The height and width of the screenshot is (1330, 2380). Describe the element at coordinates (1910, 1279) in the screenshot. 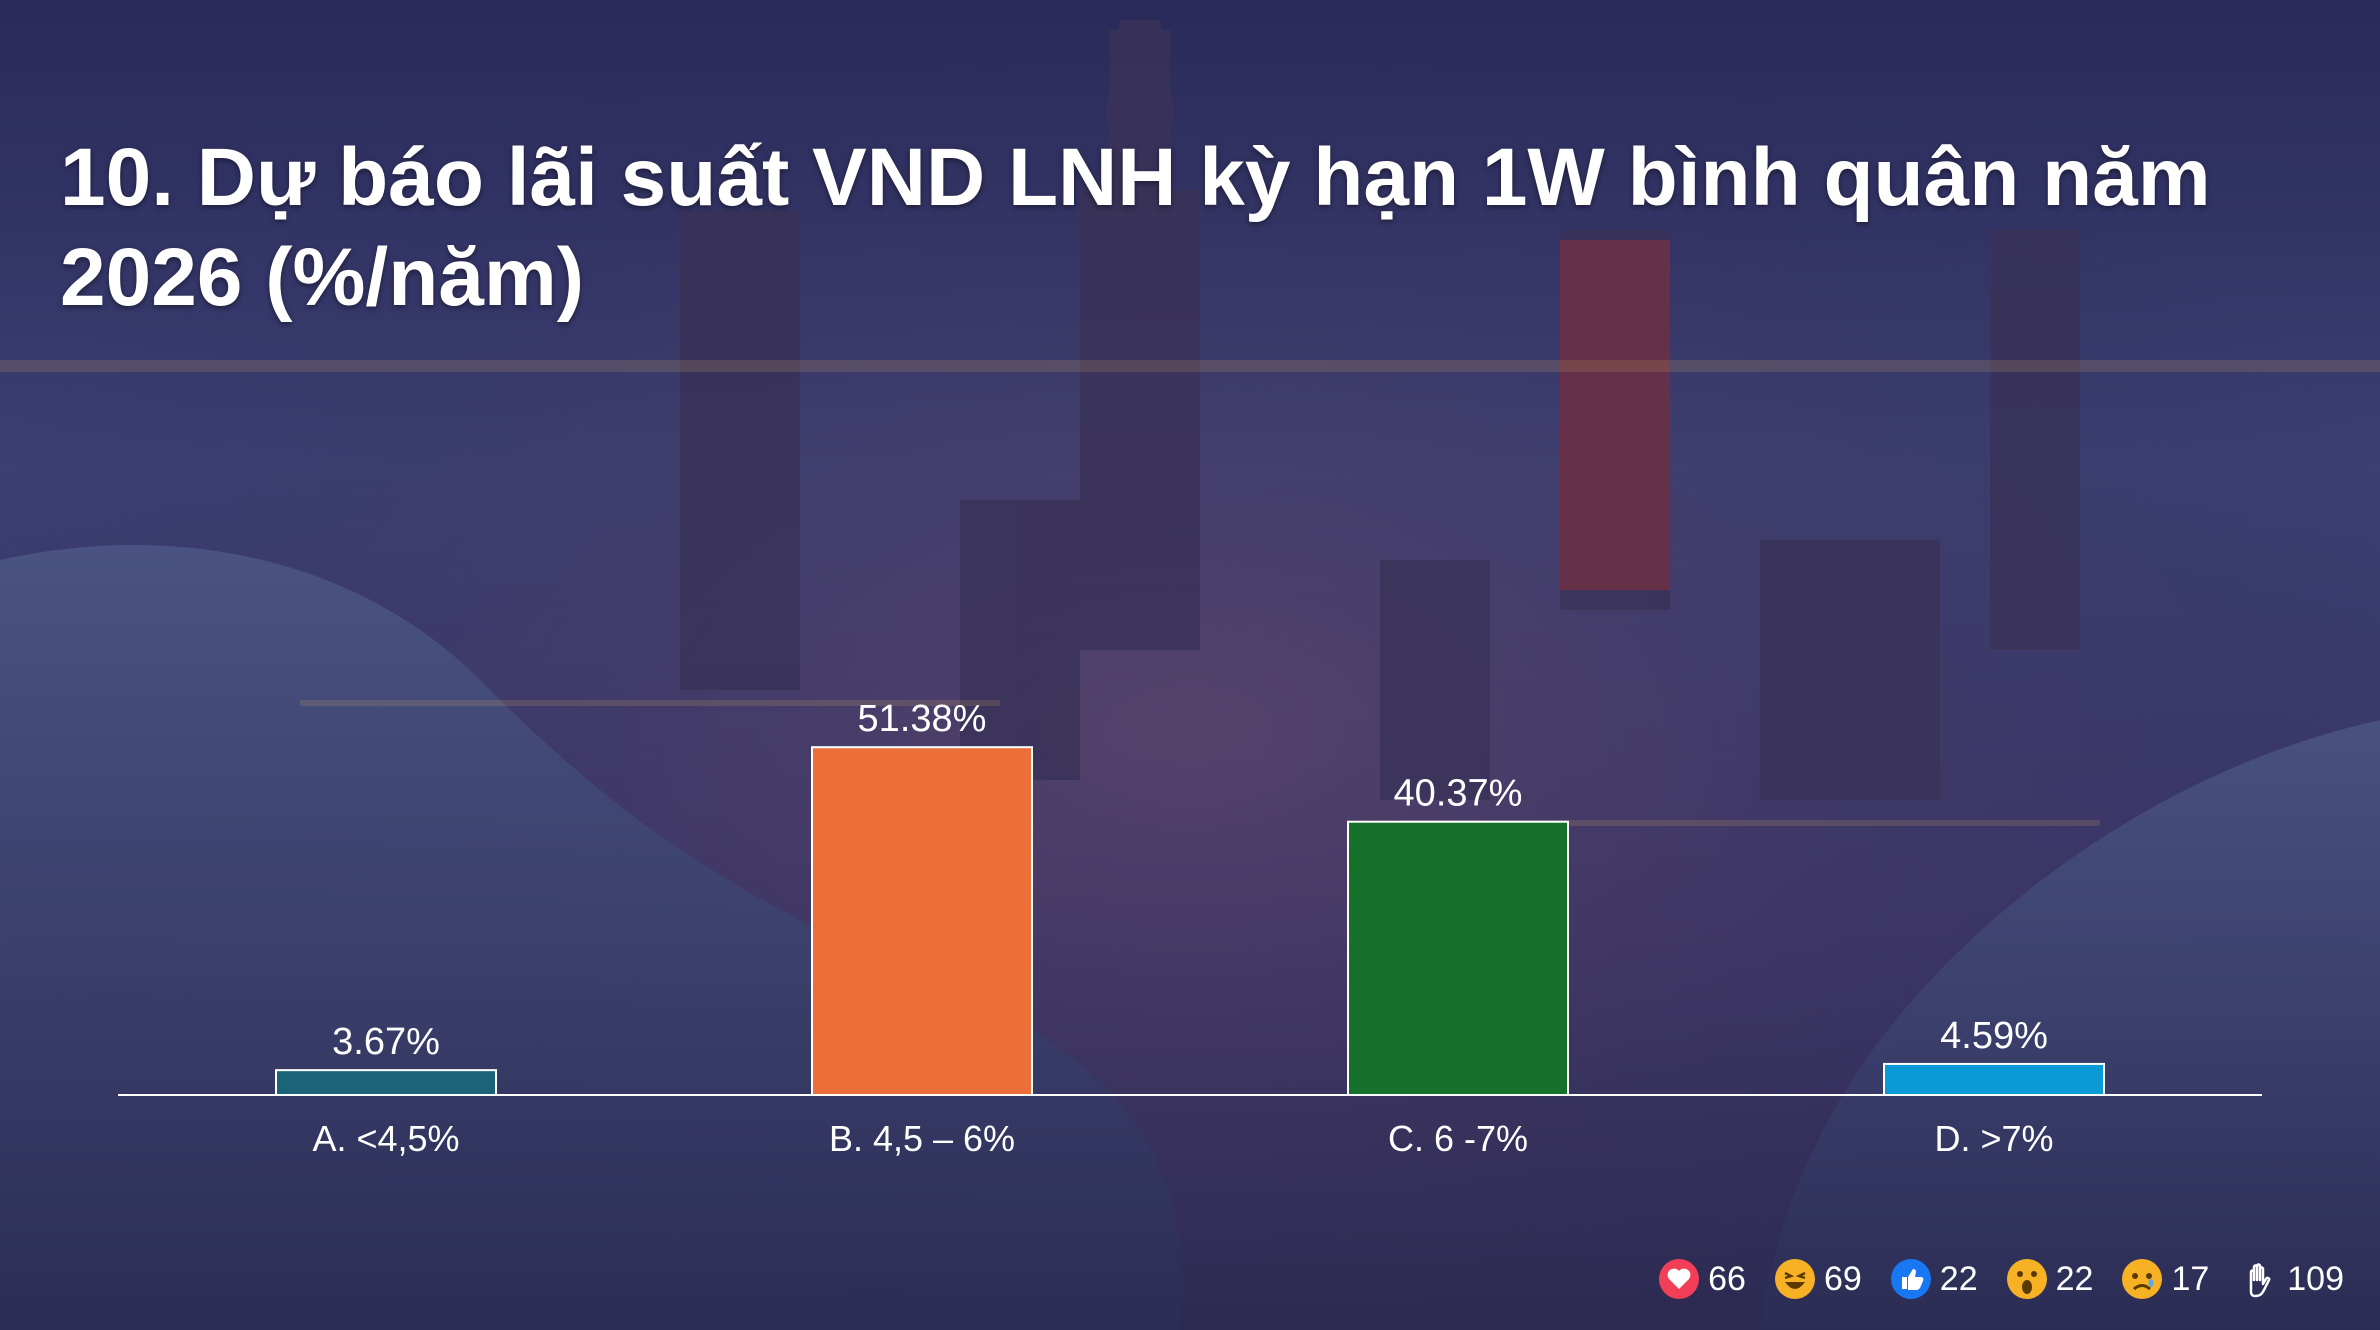

I see `thumbs-up-icon` at that location.